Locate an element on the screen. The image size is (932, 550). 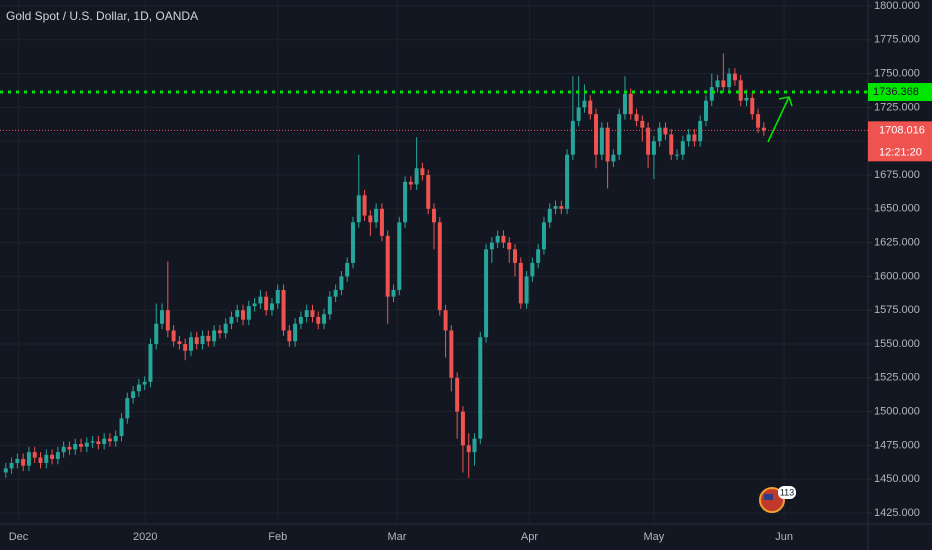
last-price-label: 1708.016 is located at coordinates (902, 130).